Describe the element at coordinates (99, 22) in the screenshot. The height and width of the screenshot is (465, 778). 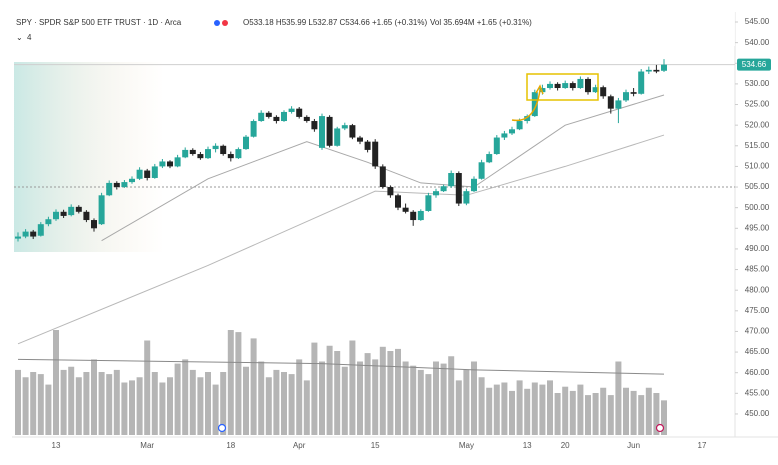
I see `symbol-title: SPY · SPDR S&P 500 ETF TRUST · 1D · Arca` at that location.